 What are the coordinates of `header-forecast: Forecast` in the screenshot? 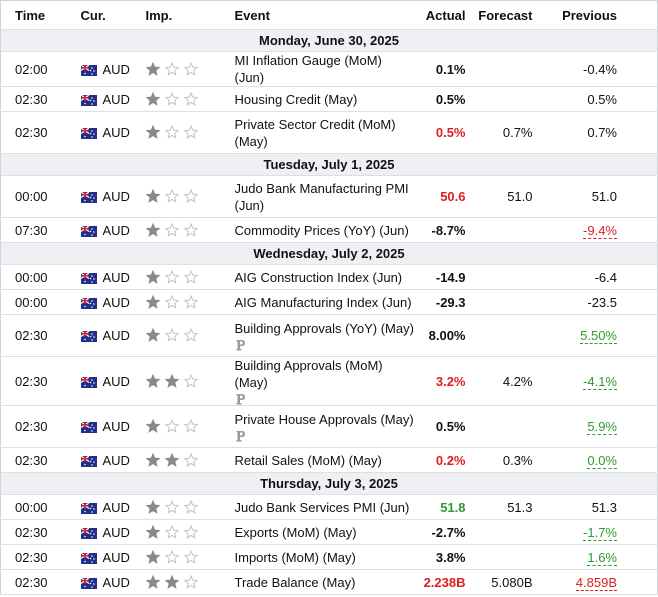 It's located at (508, 15).